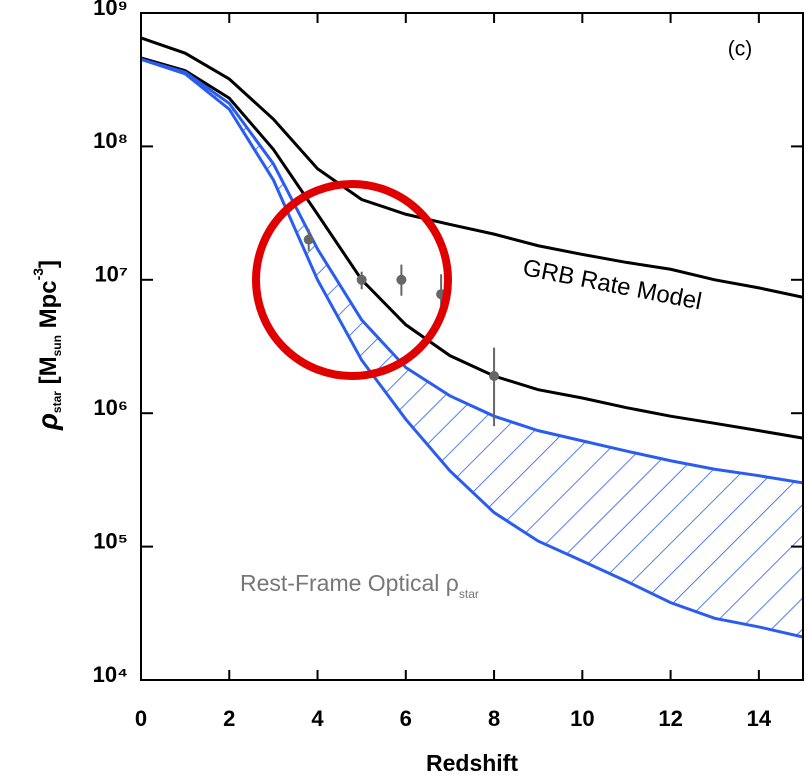 Image resolution: width=806 pixels, height=781 pixels. I want to click on y-label-part: [M, so click(48, 373).